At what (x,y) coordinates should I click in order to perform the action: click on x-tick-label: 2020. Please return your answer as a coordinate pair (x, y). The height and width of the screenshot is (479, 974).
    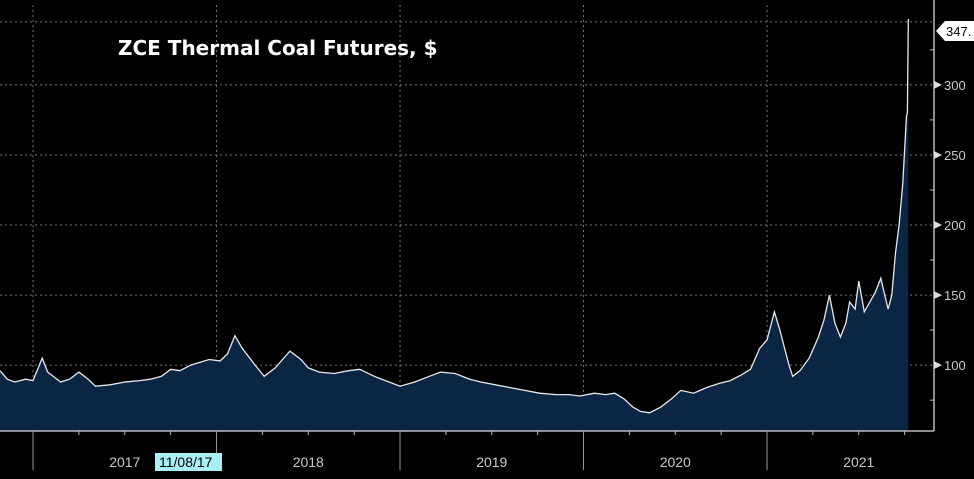
    Looking at the image, I should click on (675, 462).